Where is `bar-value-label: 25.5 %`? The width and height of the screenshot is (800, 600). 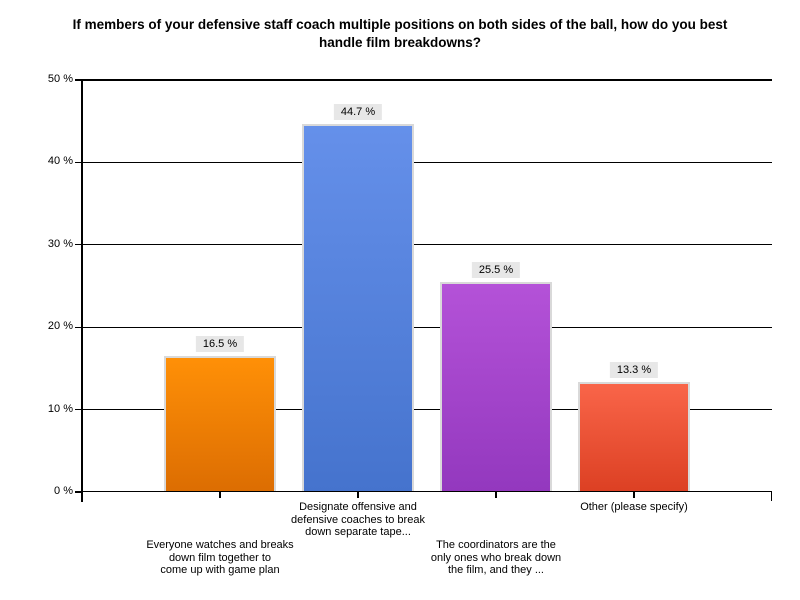
bar-value-label: 25.5 % is located at coordinates (496, 269).